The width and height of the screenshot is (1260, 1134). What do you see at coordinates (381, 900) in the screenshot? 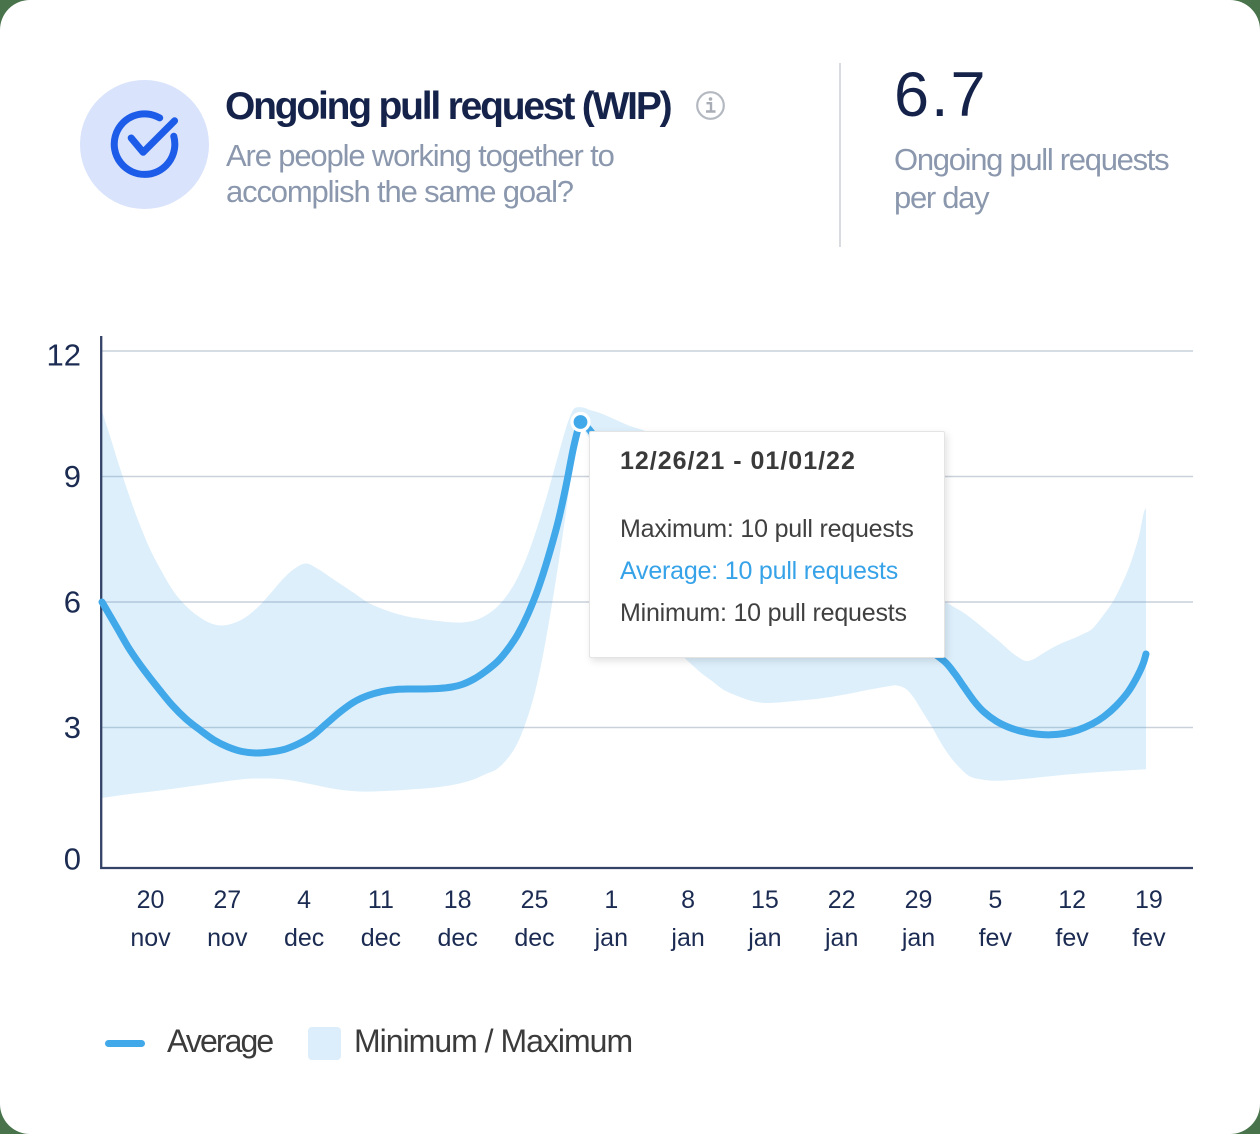
I see `svg-text: 11` at bounding box center [381, 900].